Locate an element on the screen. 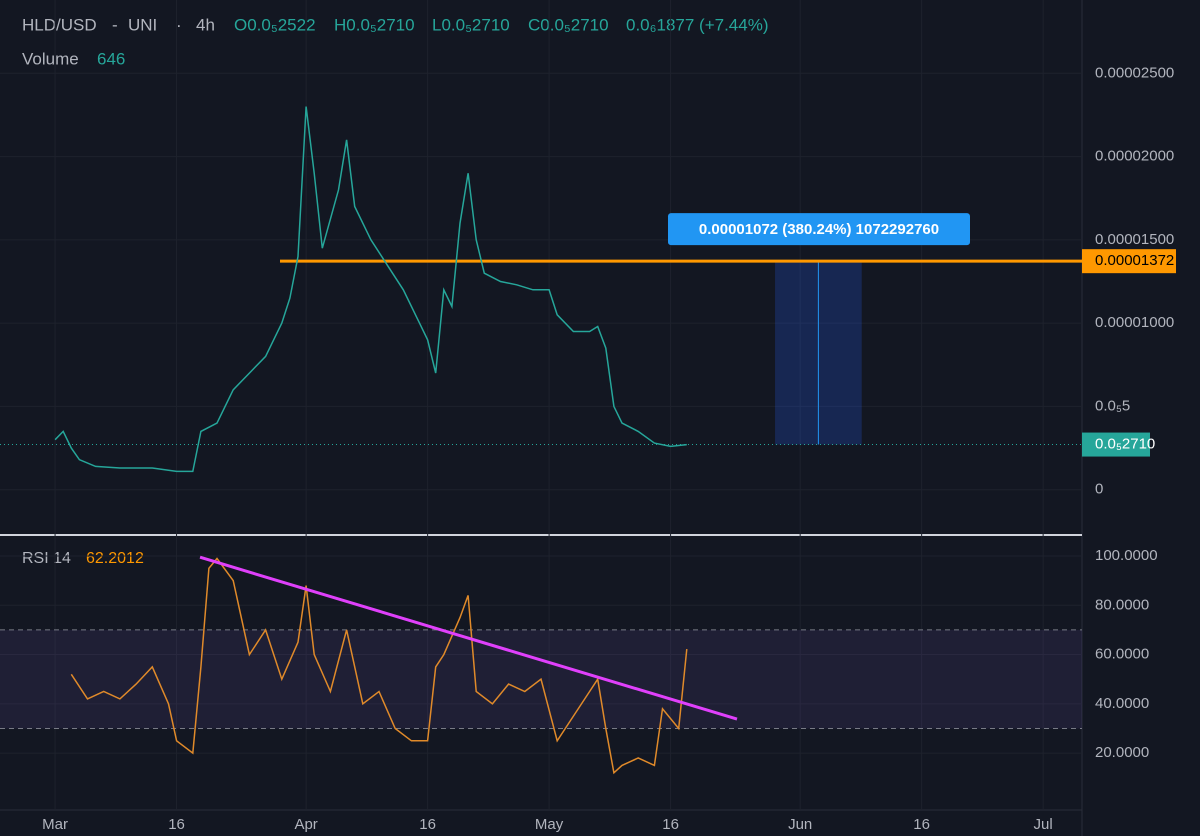  y-tick-label: 0.00001000 is located at coordinates (1134, 322).